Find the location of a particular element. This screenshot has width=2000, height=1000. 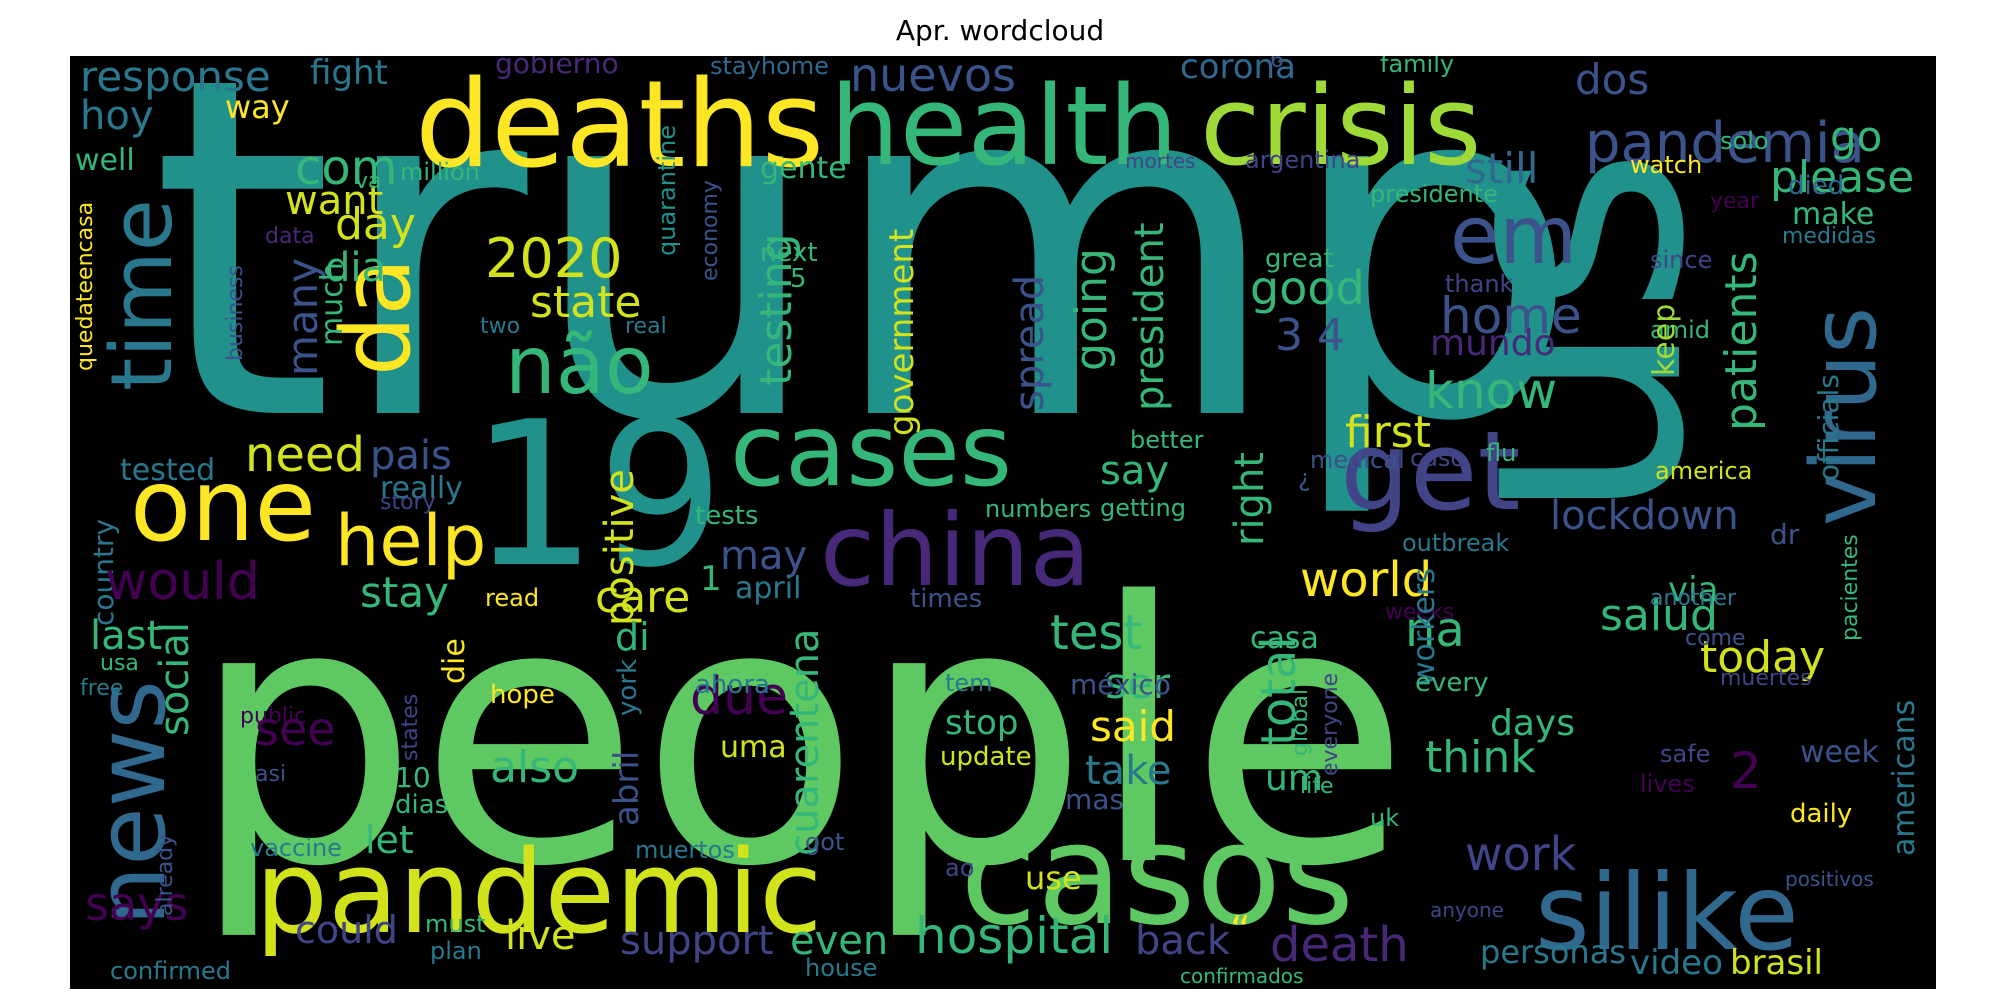

word-50: medidas is located at coordinates (1829, 236).